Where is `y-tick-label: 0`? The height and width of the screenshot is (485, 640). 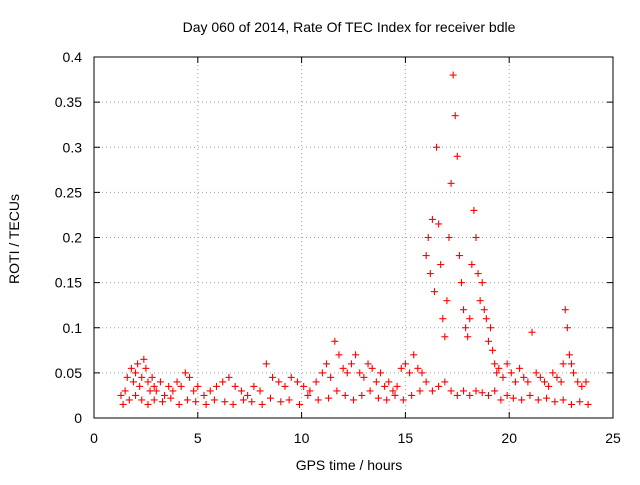 y-tick-label: 0 is located at coordinates (78, 418).